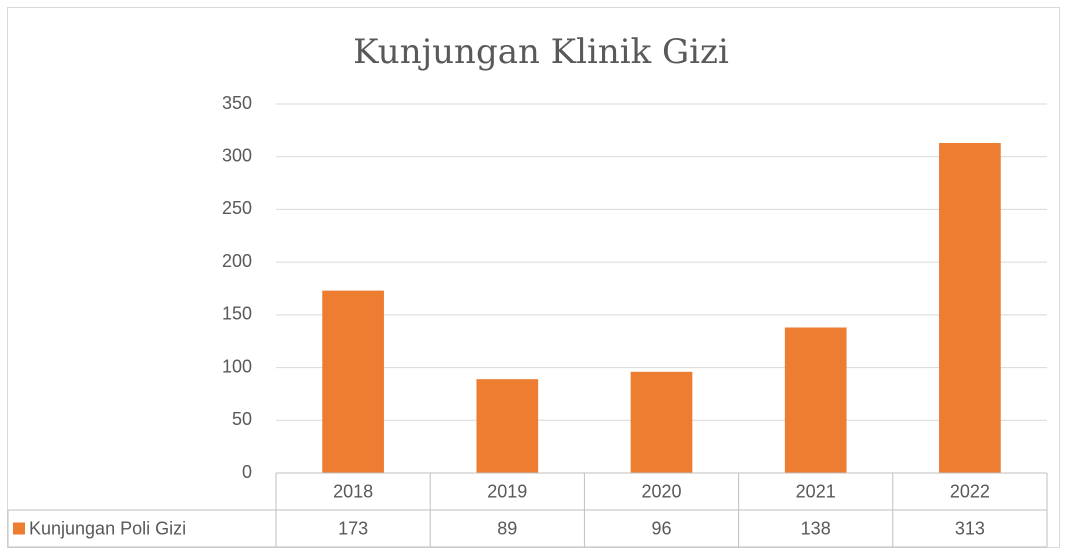 The image size is (1067, 555). What do you see at coordinates (507, 491) in the screenshot?
I see `x-tick-label: 2019` at bounding box center [507, 491].